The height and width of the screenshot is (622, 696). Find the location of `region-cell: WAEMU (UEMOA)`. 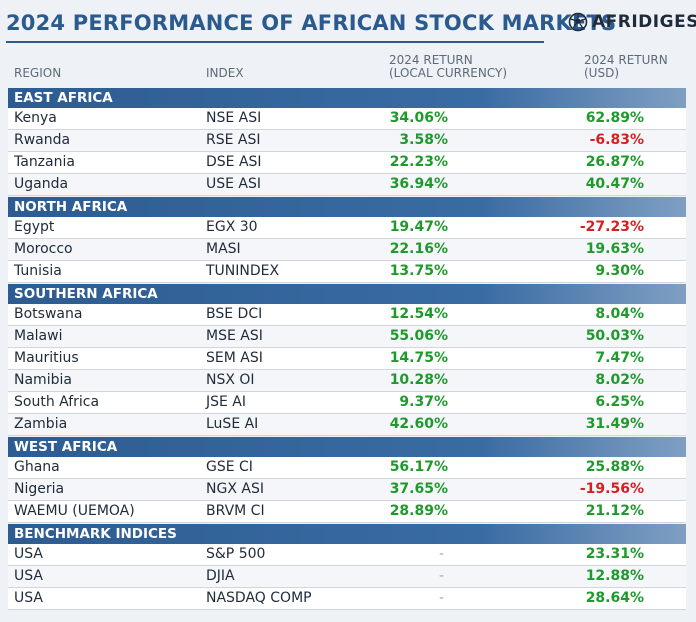

region-cell: WAEMU (UEMOA) is located at coordinates (74, 511).